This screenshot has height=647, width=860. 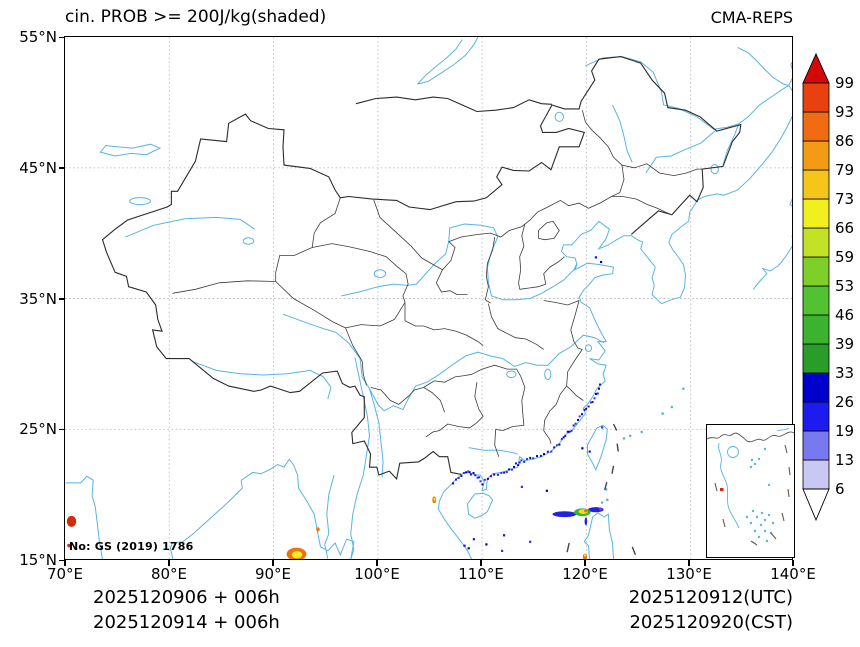 I want to click on x-tick-label: 120°E, so click(x=585, y=574).